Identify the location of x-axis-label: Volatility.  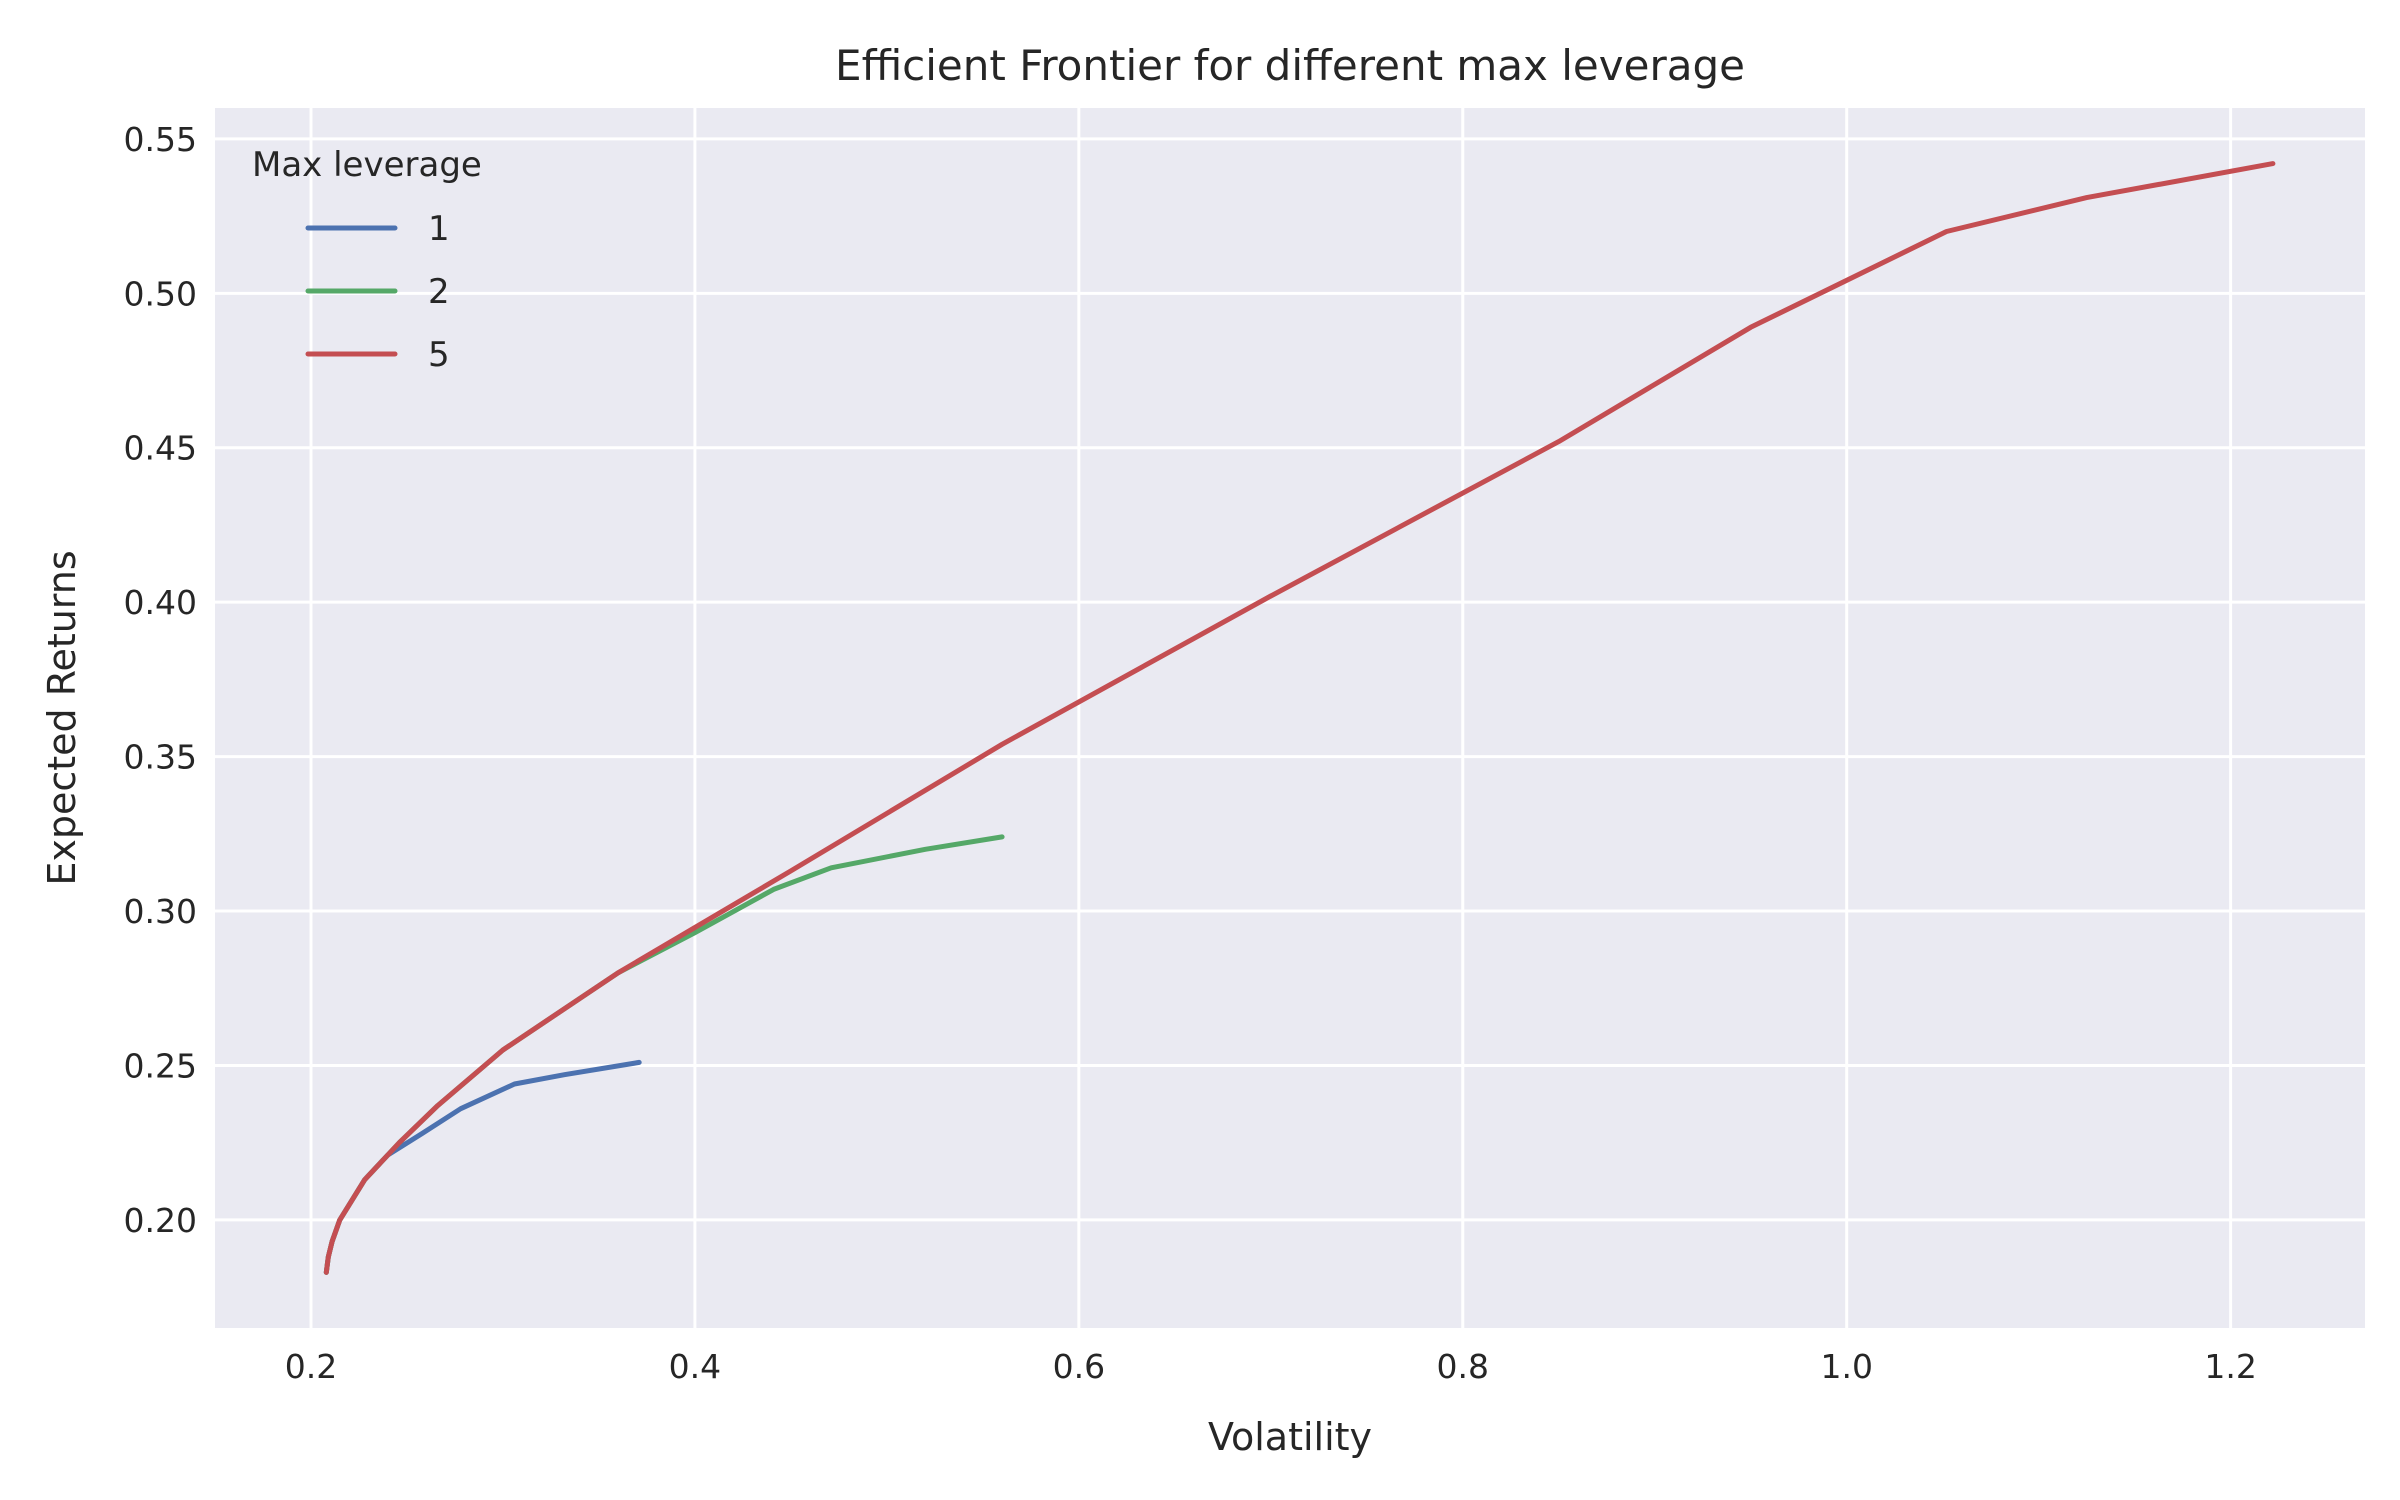
(1290, 1437).